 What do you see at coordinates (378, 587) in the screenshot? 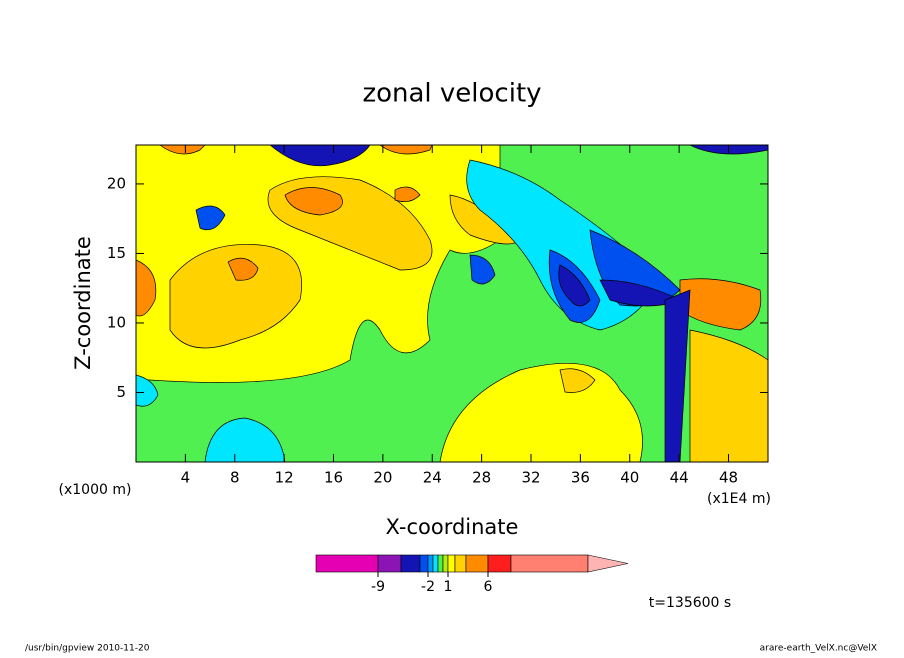
I see `colorbar-tick-label: -9` at bounding box center [378, 587].